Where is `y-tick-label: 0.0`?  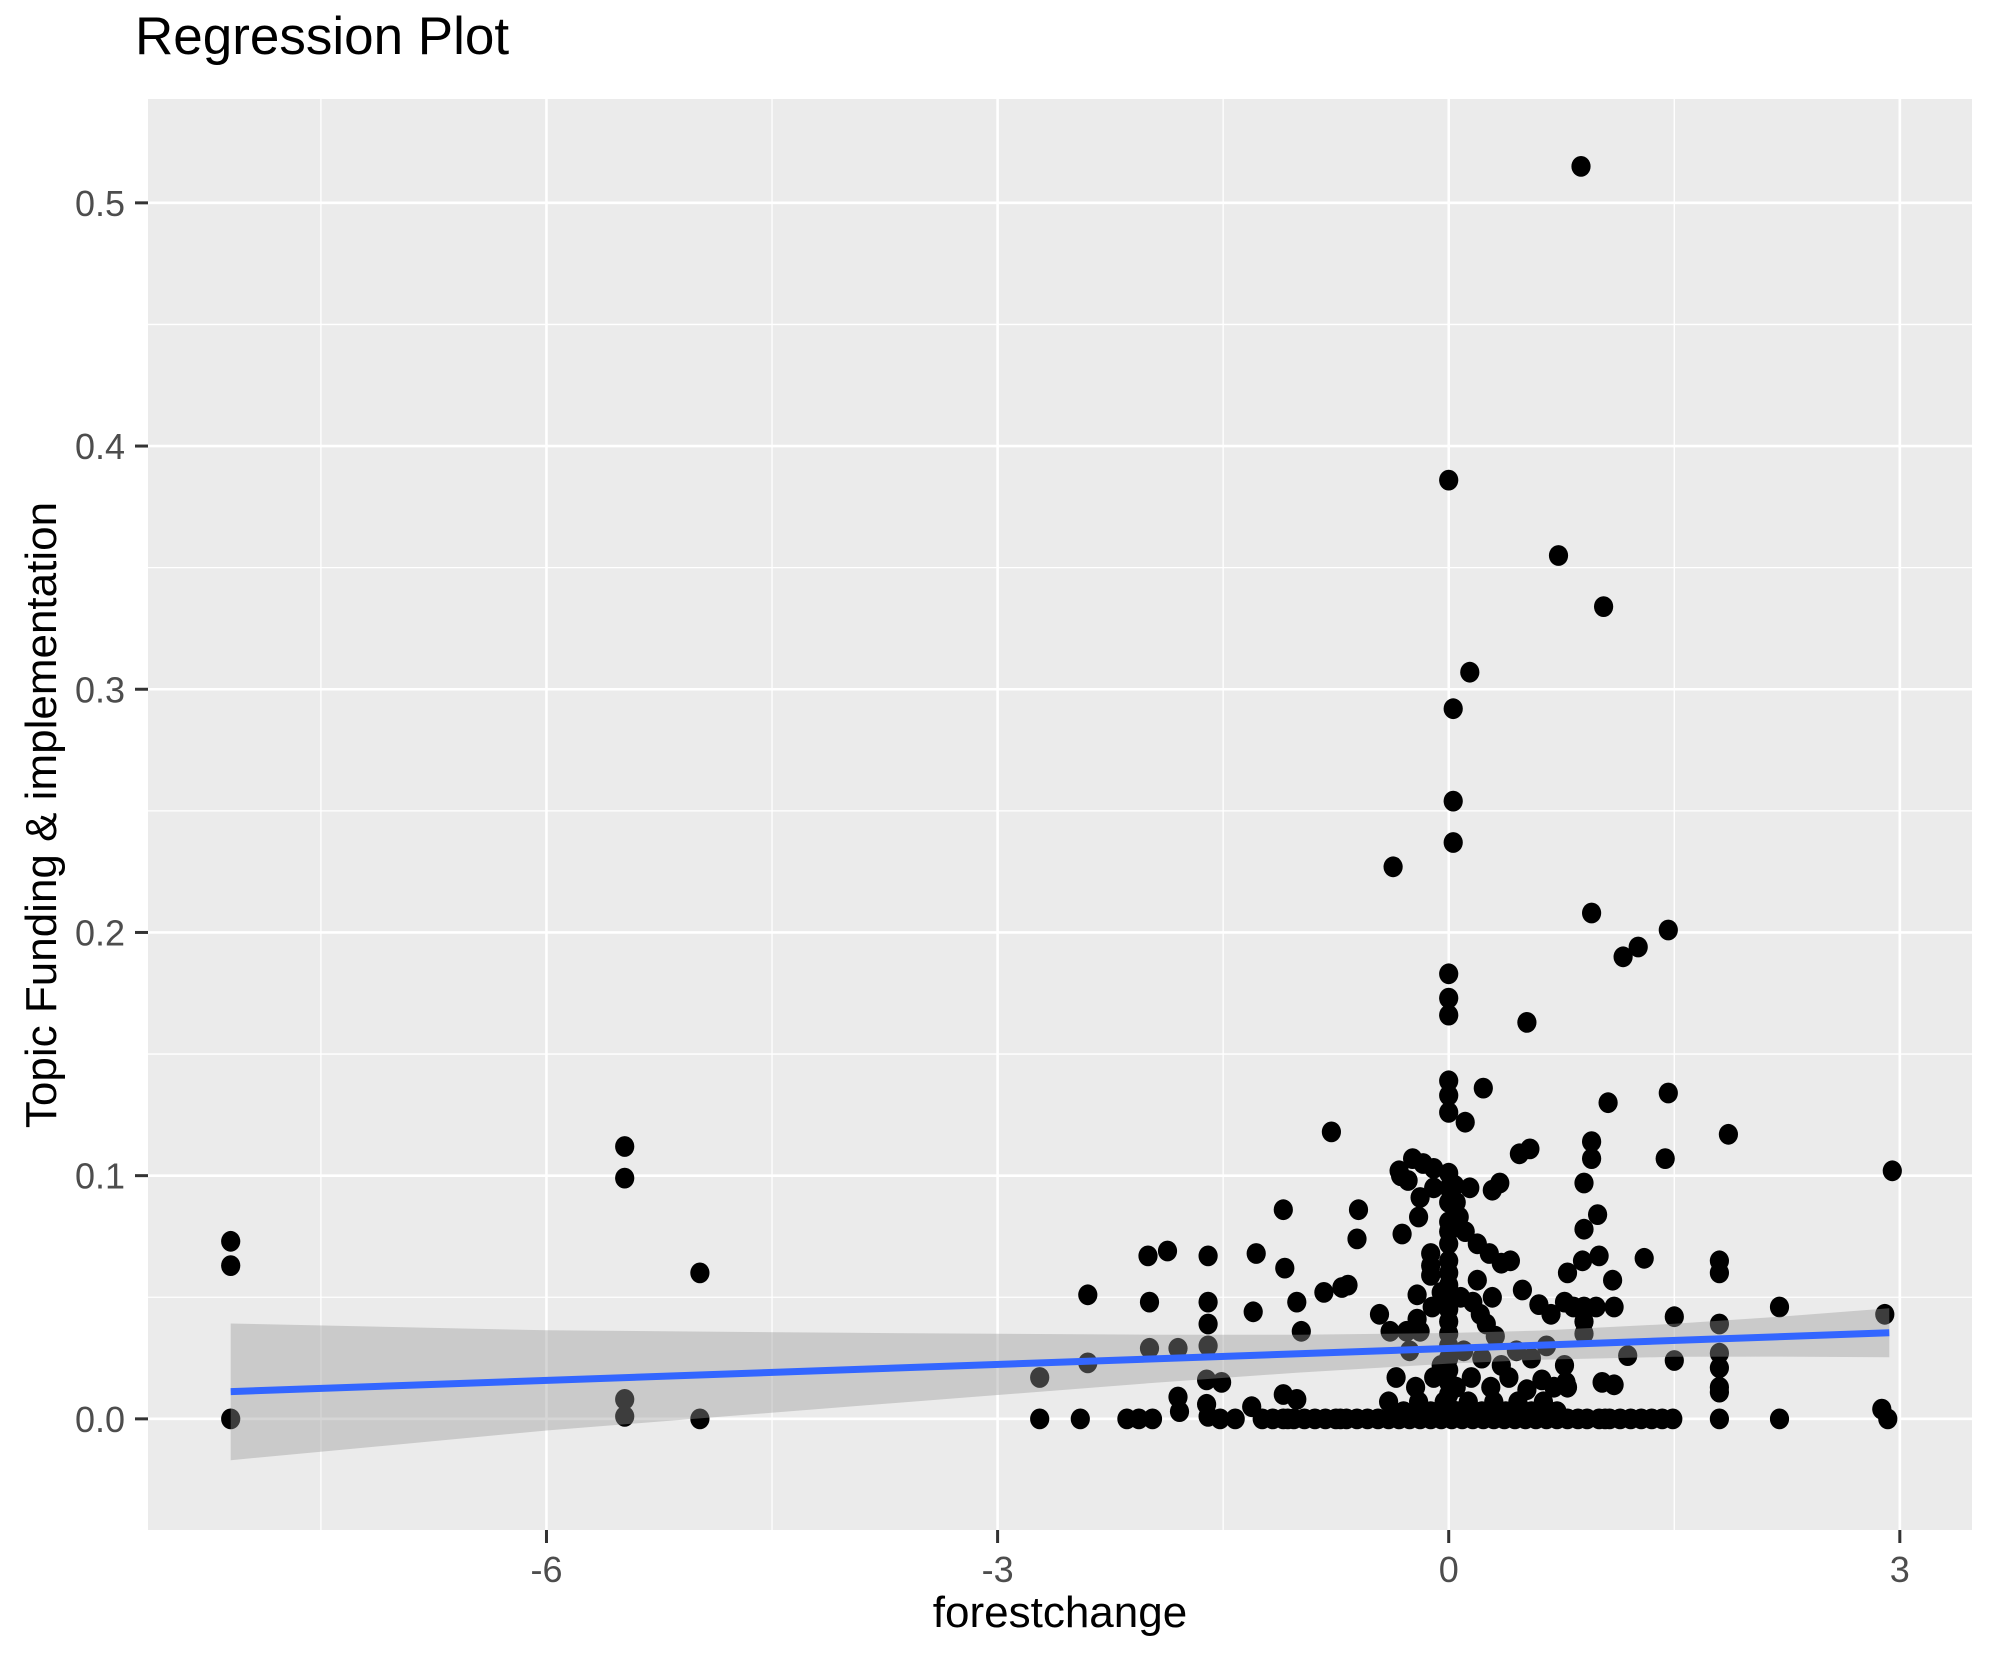 y-tick-label: 0.0 is located at coordinates (100, 1419).